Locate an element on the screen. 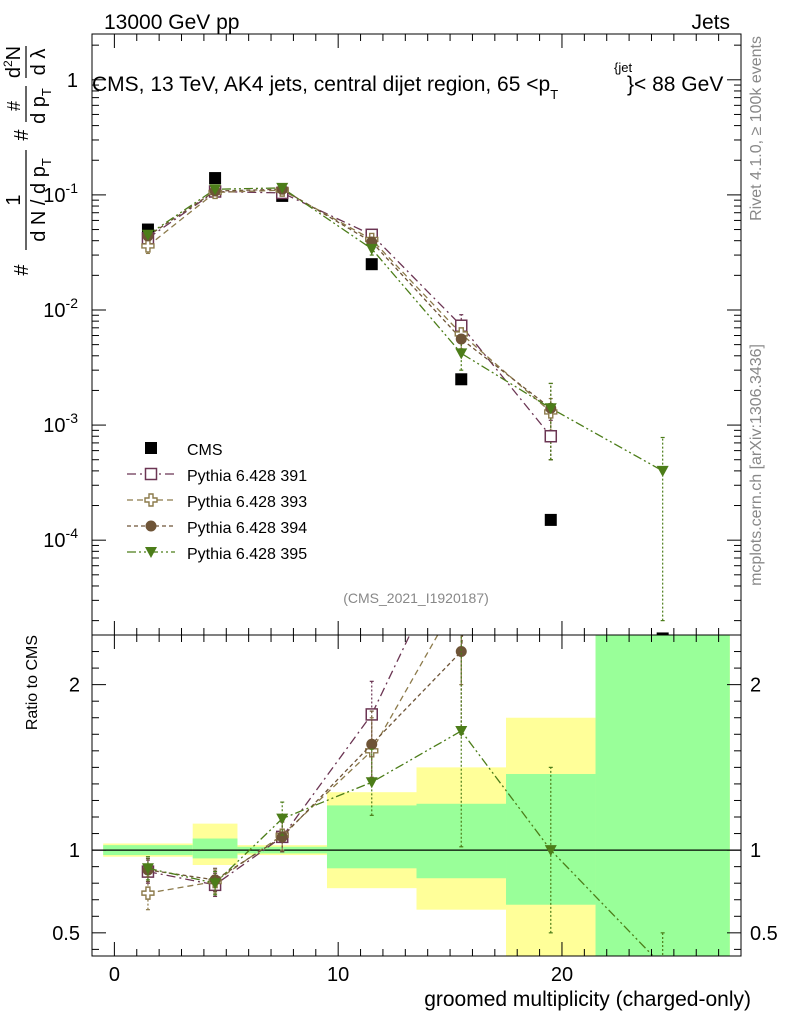  legend-label-2: Pythia 6.428 394 is located at coordinates (247, 528).